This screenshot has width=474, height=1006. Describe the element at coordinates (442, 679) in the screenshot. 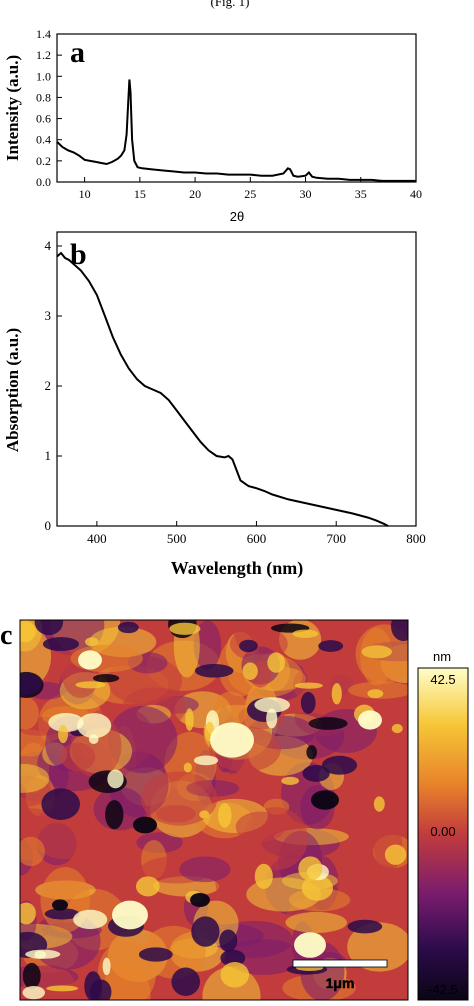

I see `colorbar-max-label: 42.5` at that location.